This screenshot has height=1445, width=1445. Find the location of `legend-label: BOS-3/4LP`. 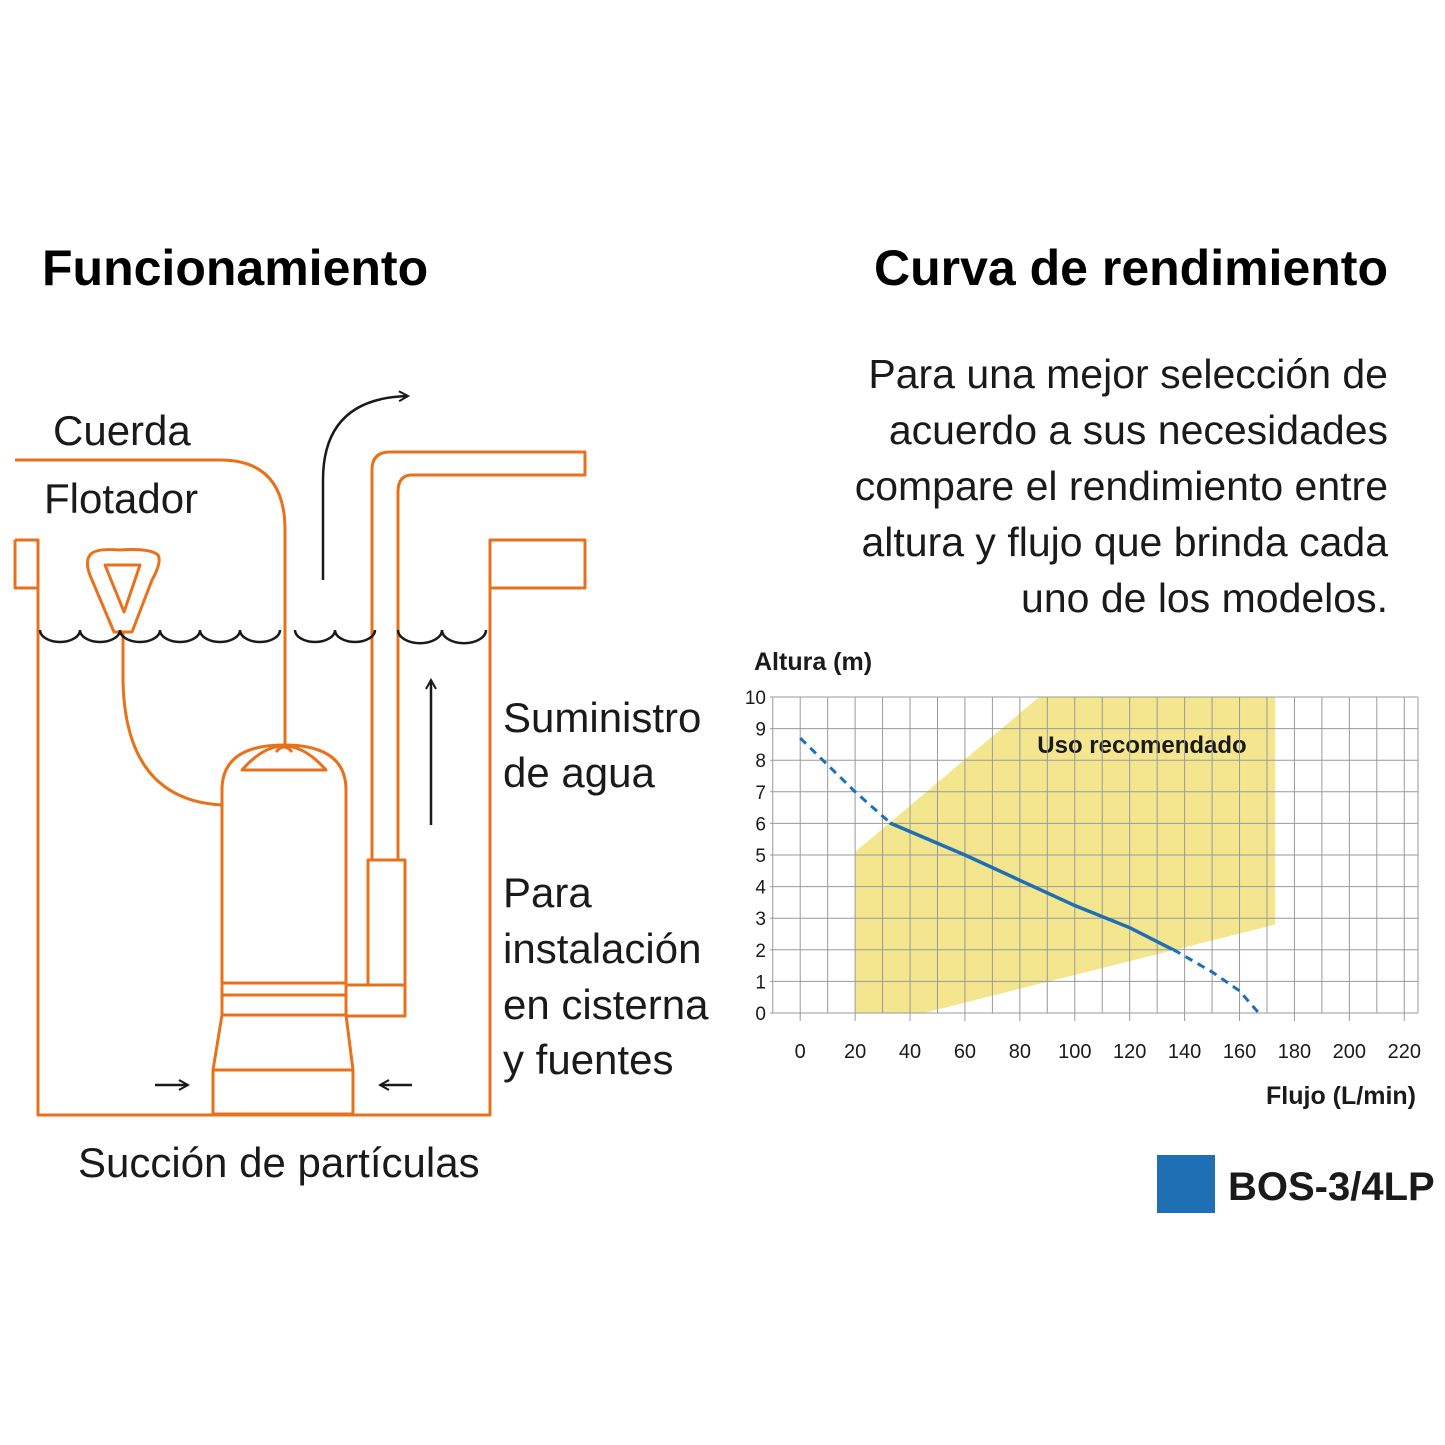

legend-label: BOS-3/4LP is located at coordinates (1331, 1187).